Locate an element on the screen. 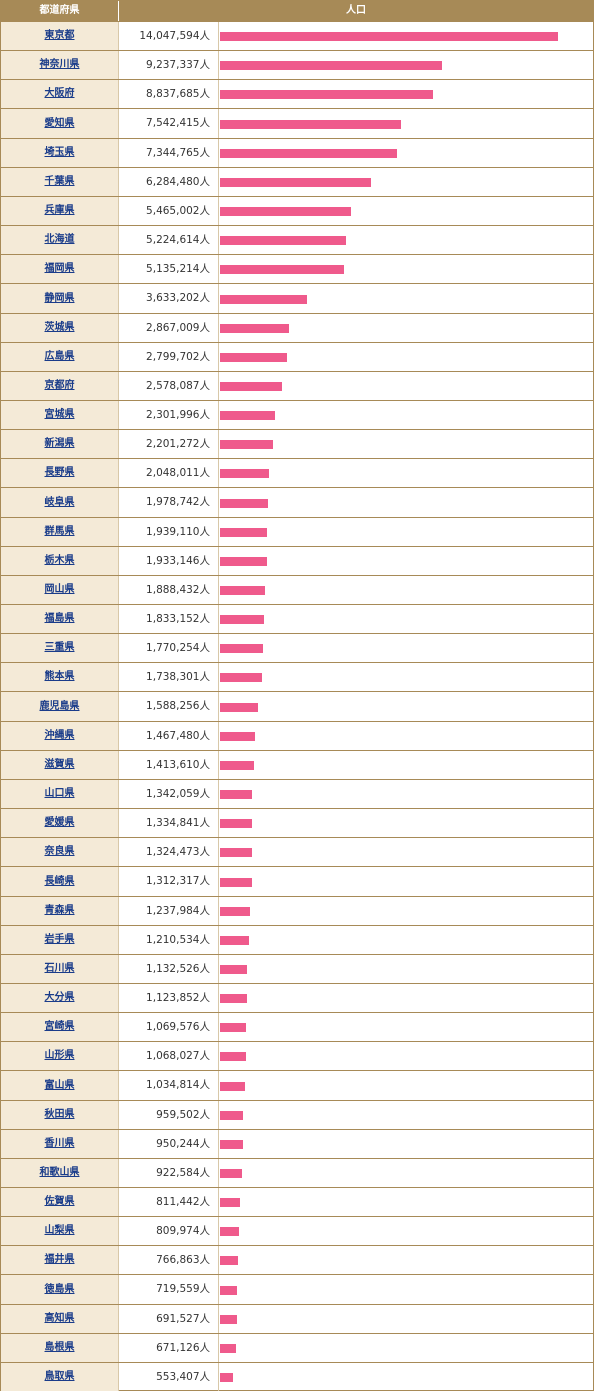 This screenshot has width=600, height=1398. table-row: 鹿児島県 1,588,256人 is located at coordinates (297, 706).